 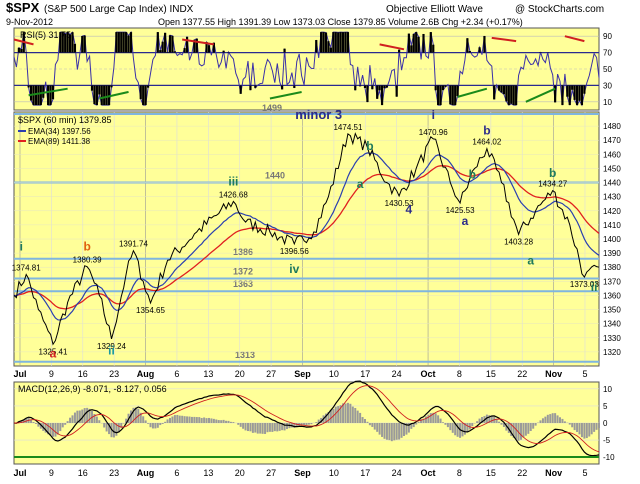 I want to click on x-tick-label-bottom: 23, so click(x=114, y=473).